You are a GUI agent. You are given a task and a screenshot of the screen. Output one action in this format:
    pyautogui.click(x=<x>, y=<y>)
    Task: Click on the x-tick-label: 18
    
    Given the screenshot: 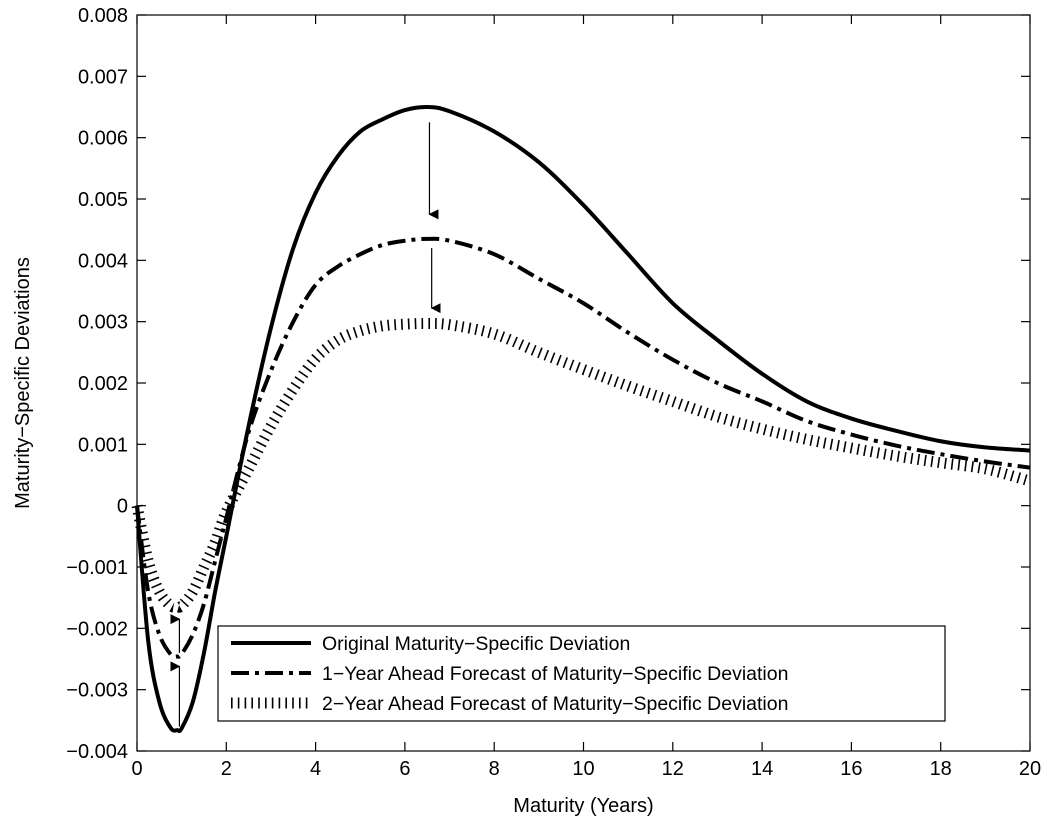 What is the action you would take?
    pyautogui.click(x=941, y=769)
    